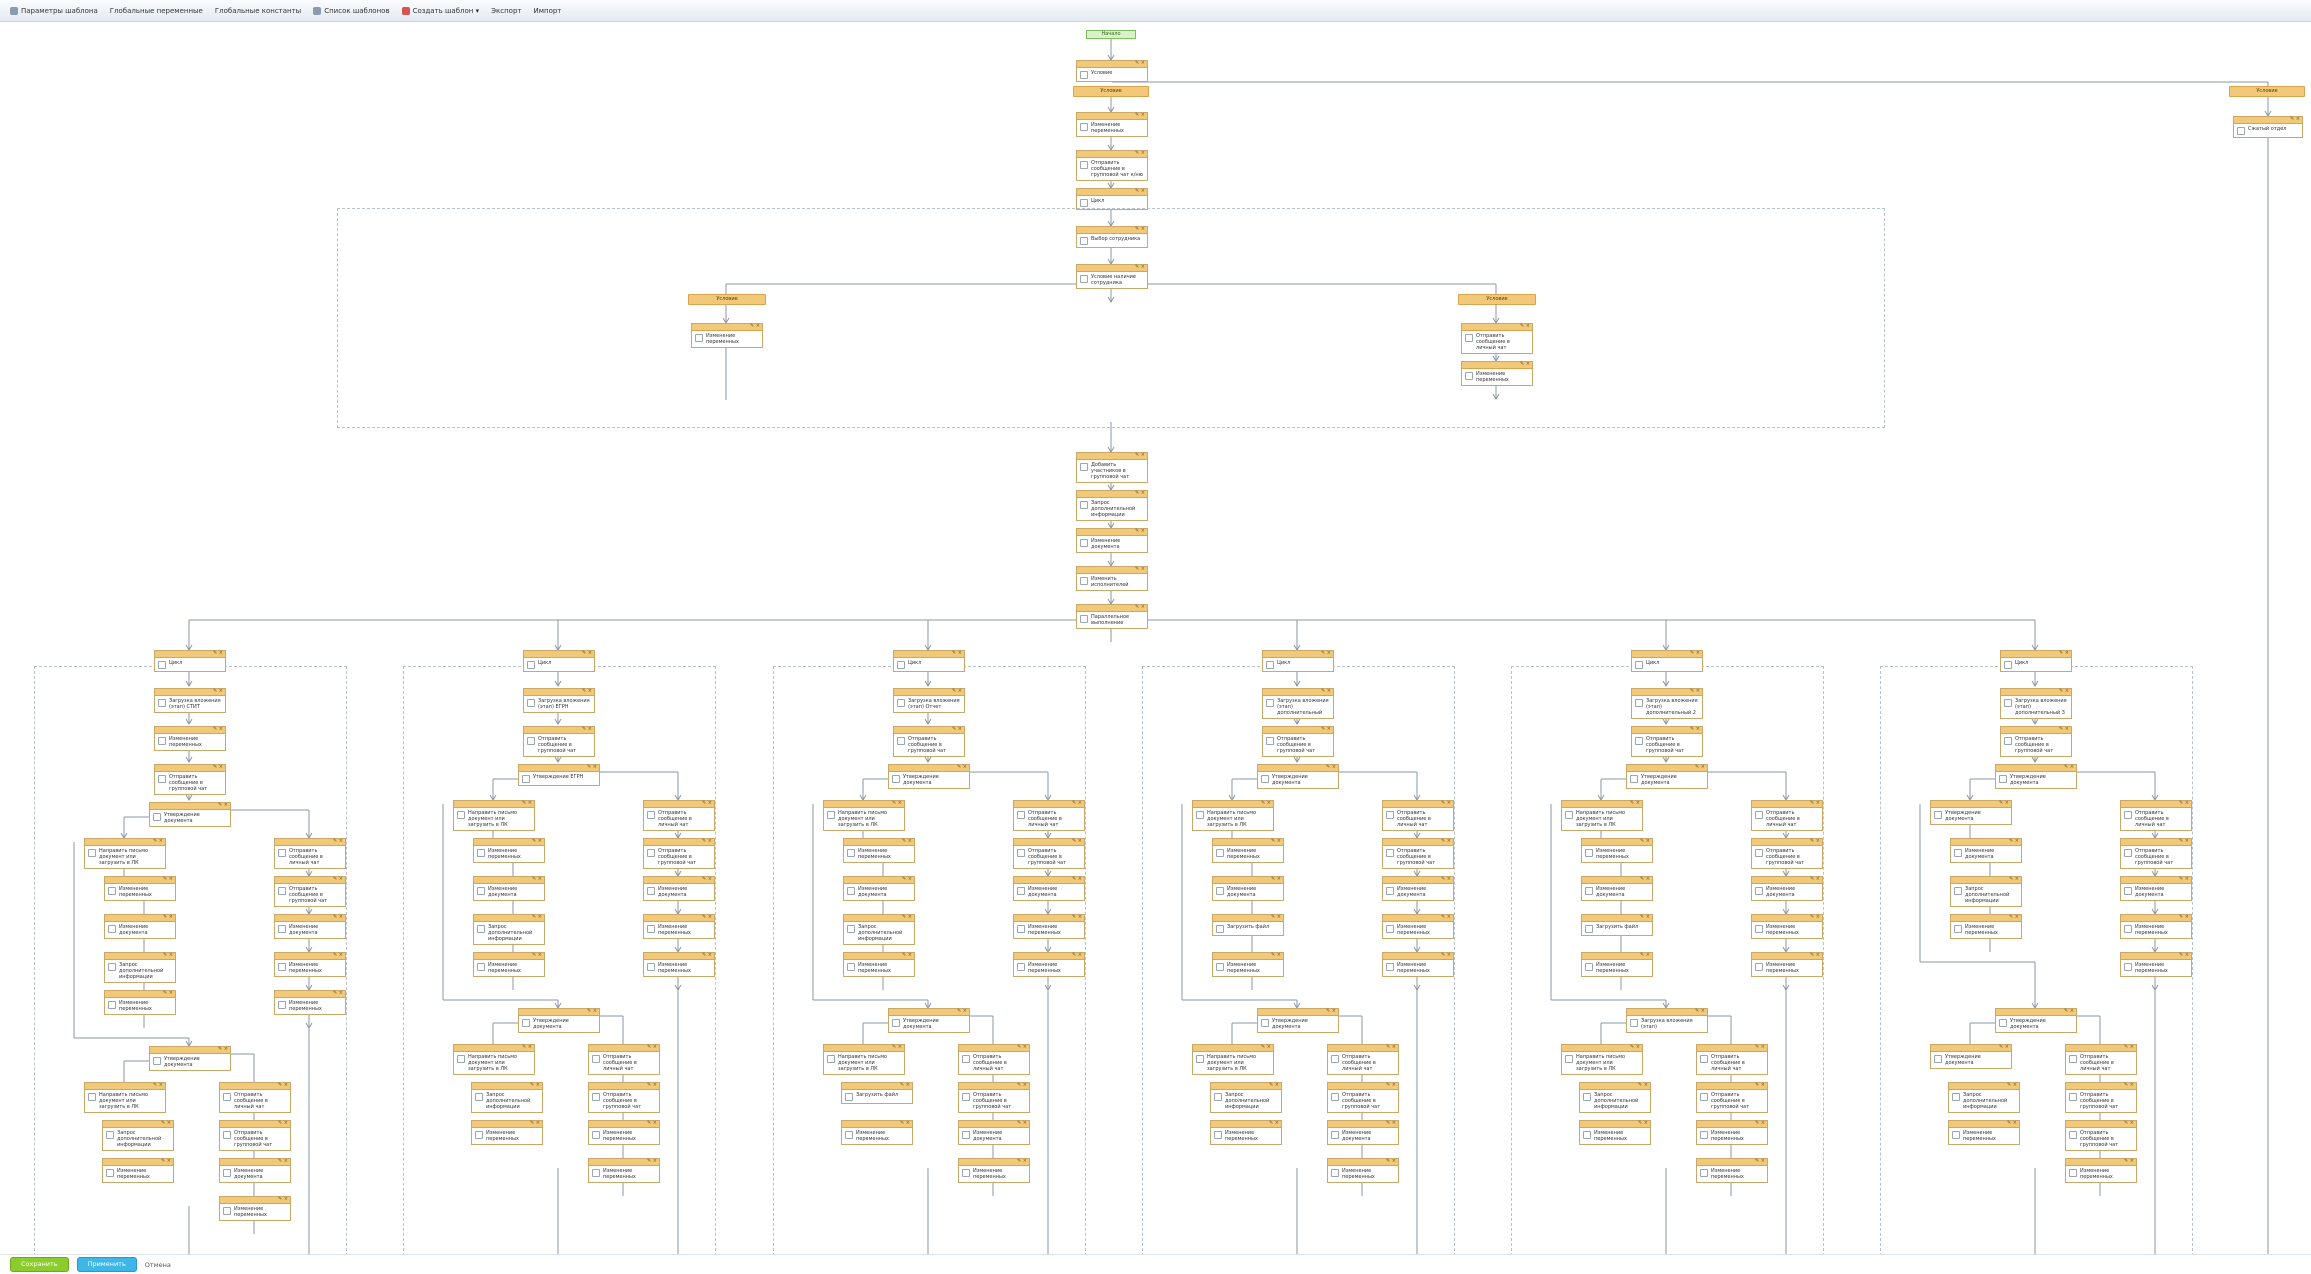 This screenshot has height=1274, width=2311. What do you see at coordinates (506, 11) in the screenshot?
I see `toolbar-item-5: Экспорт` at bounding box center [506, 11].